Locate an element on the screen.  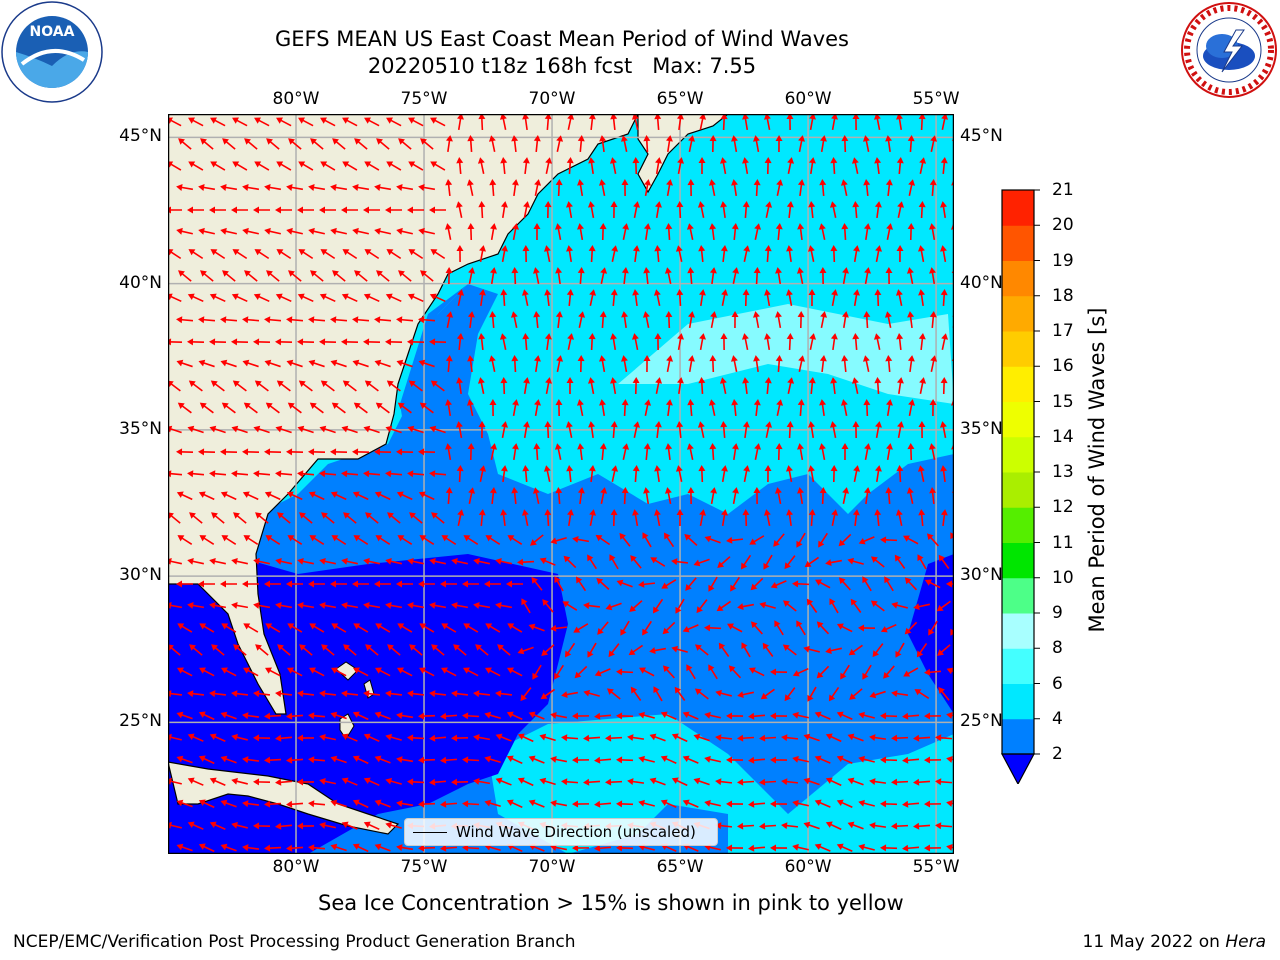
colorbar-segment is located at coordinates (1018, 454).